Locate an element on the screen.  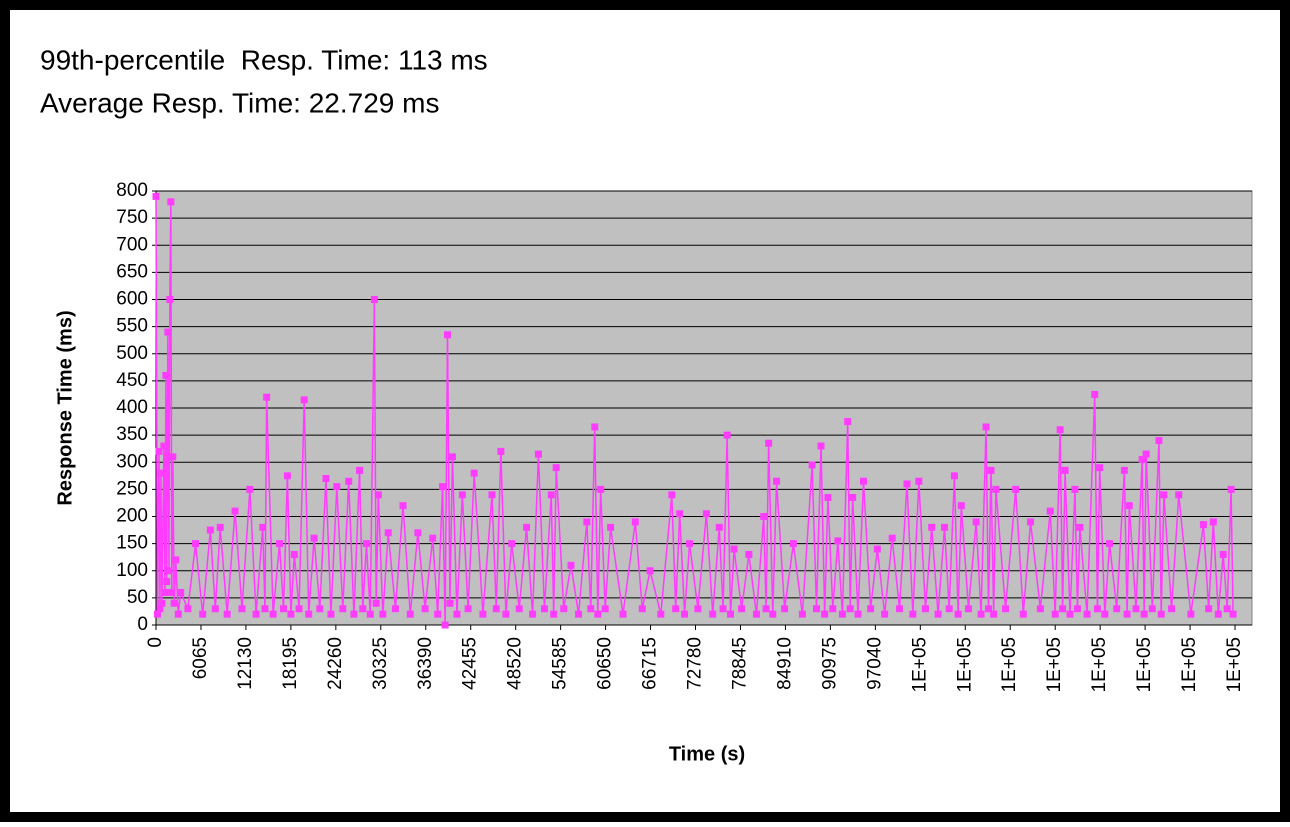
x-tick-label: 18195 is located at coordinates (290, 663).